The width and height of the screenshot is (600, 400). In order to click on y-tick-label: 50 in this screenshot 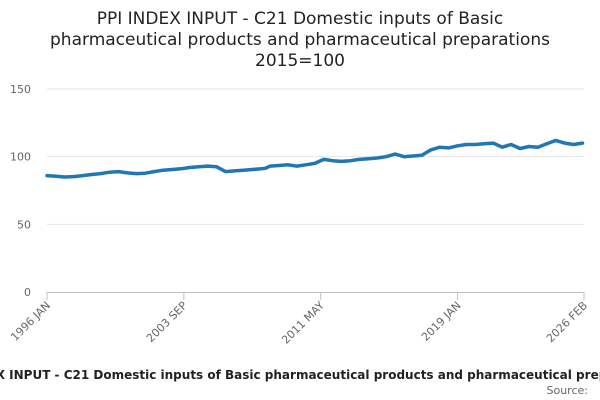, I will do `click(24, 224)`.